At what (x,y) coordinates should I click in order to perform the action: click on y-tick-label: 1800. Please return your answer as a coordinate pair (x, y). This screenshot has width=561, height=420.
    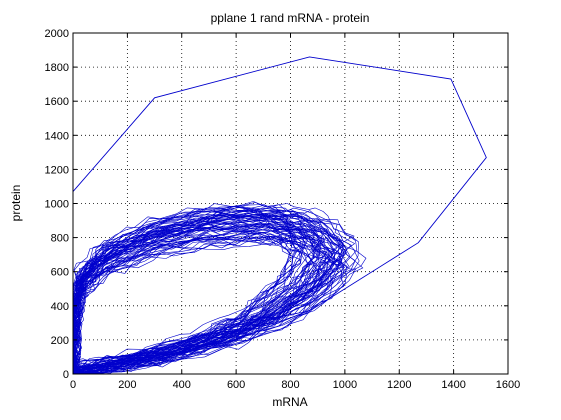
    Looking at the image, I should click on (57, 68).